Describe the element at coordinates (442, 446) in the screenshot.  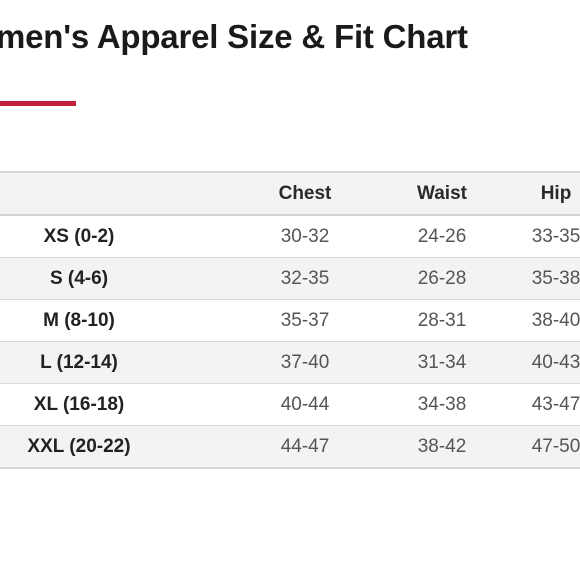
I see `waist-value: 38-42` at that location.